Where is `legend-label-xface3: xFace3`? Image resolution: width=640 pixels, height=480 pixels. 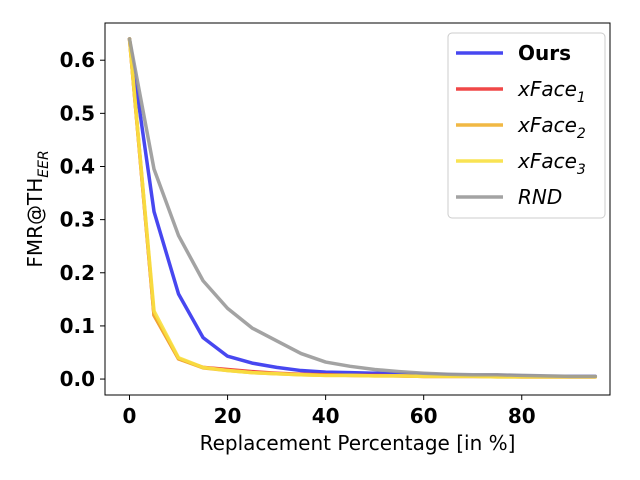 legend-label-xface3: xFace3 is located at coordinates (551, 163).